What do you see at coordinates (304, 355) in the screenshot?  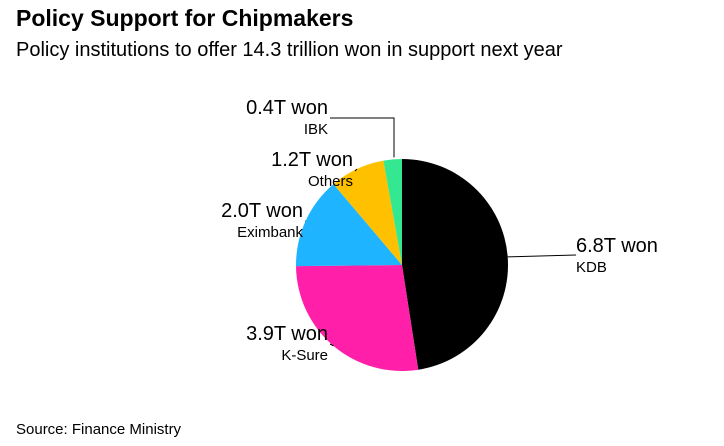 I see `category-label-k-sure: K-Sure` at bounding box center [304, 355].